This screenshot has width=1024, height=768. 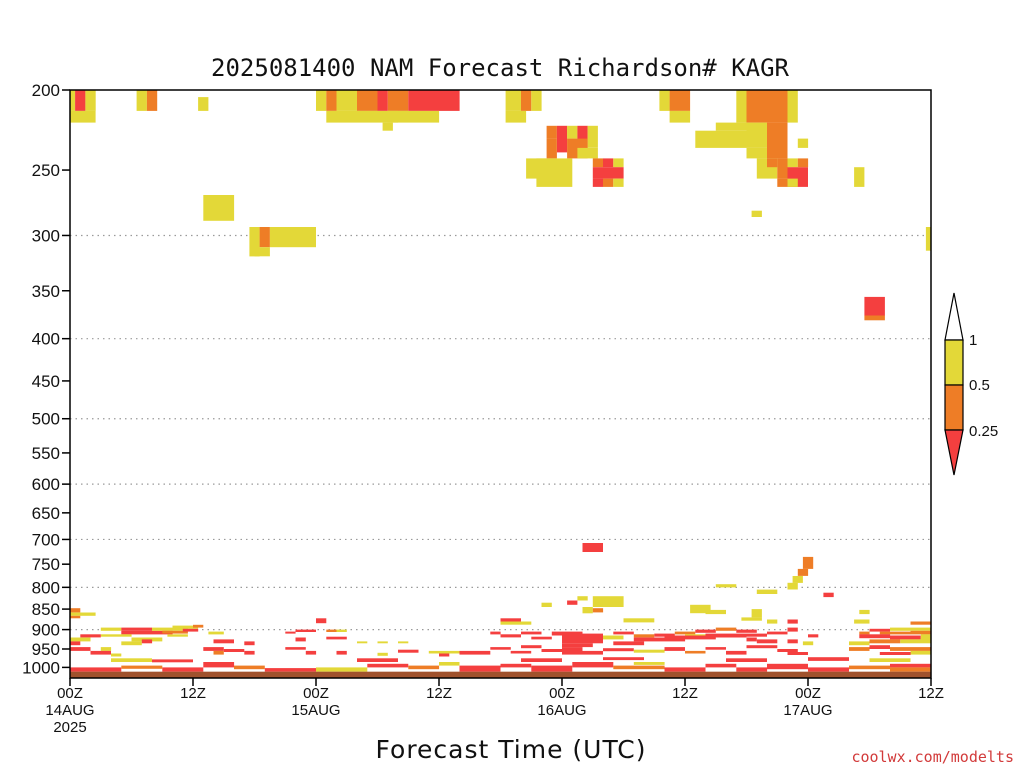 I want to click on credit-link: coolwx.com/modelts, so click(x=932, y=757).